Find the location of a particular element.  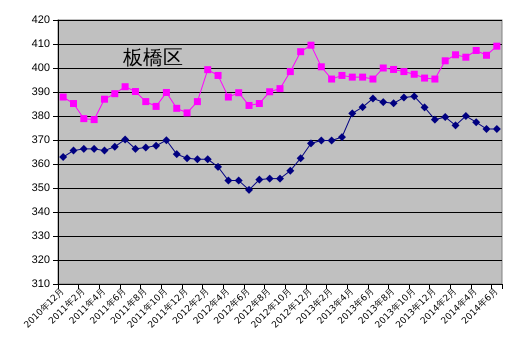

y-tick-label: 400 is located at coordinates (41, 68).